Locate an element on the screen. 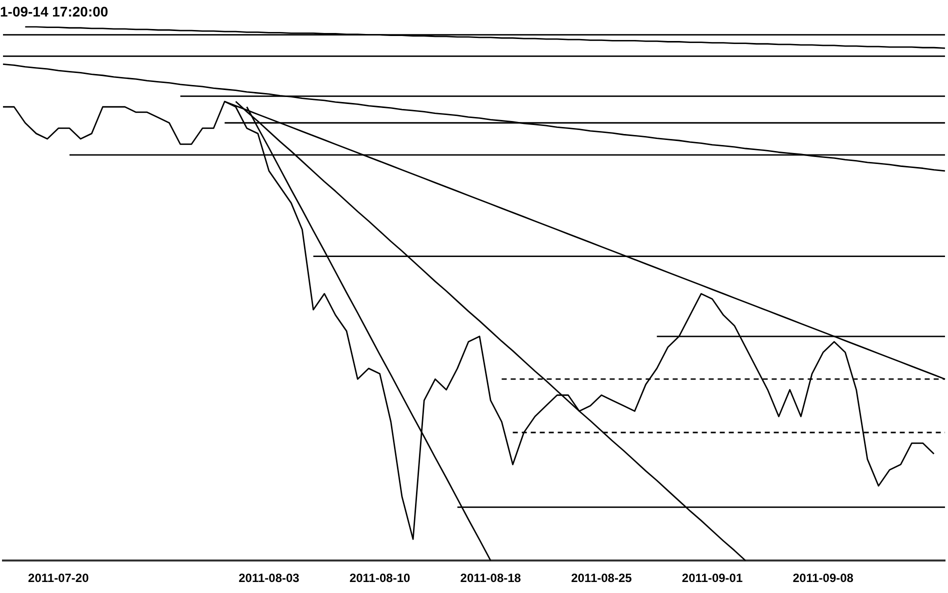  x-tick-label: 2011-09-01 is located at coordinates (712, 578).